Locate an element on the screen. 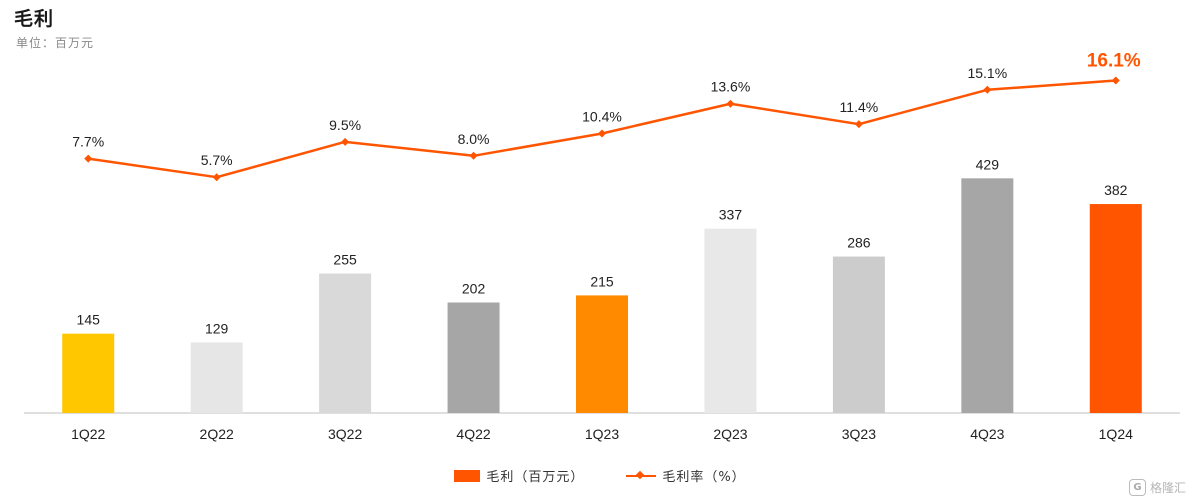 The image size is (1200, 504). x-tick-label-4Q23: 4Q23 is located at coordinates (987, 434).